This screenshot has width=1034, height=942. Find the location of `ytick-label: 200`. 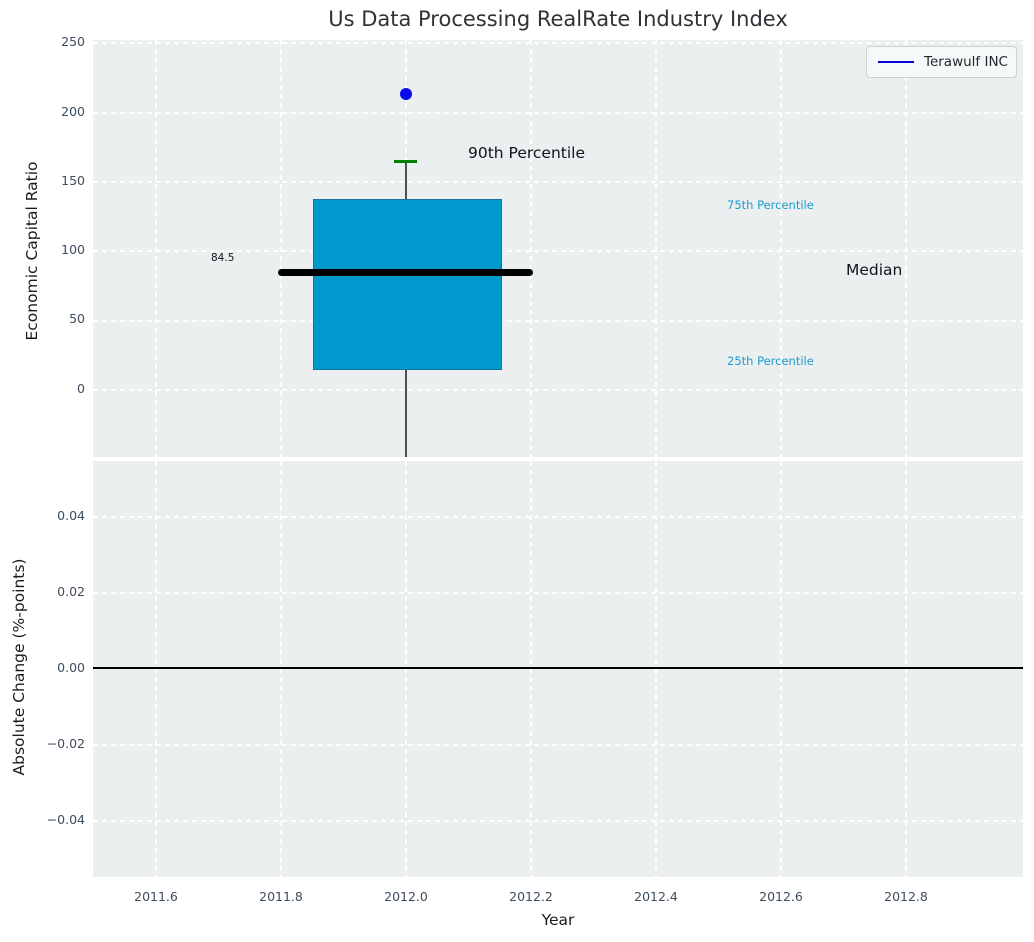

ytick-label: 200 is located at coordinates (73, 111).